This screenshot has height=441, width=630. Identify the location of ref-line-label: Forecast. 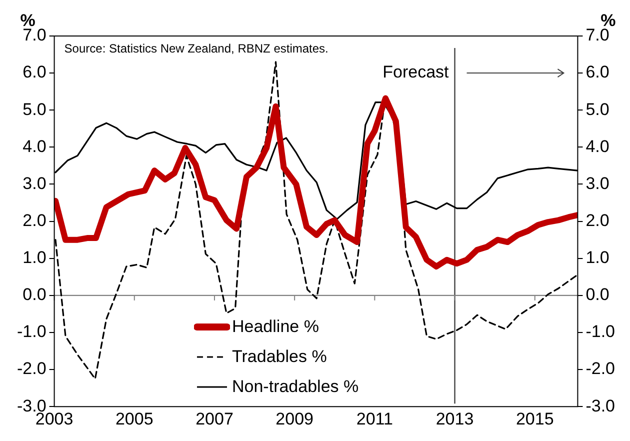
(416, 72).